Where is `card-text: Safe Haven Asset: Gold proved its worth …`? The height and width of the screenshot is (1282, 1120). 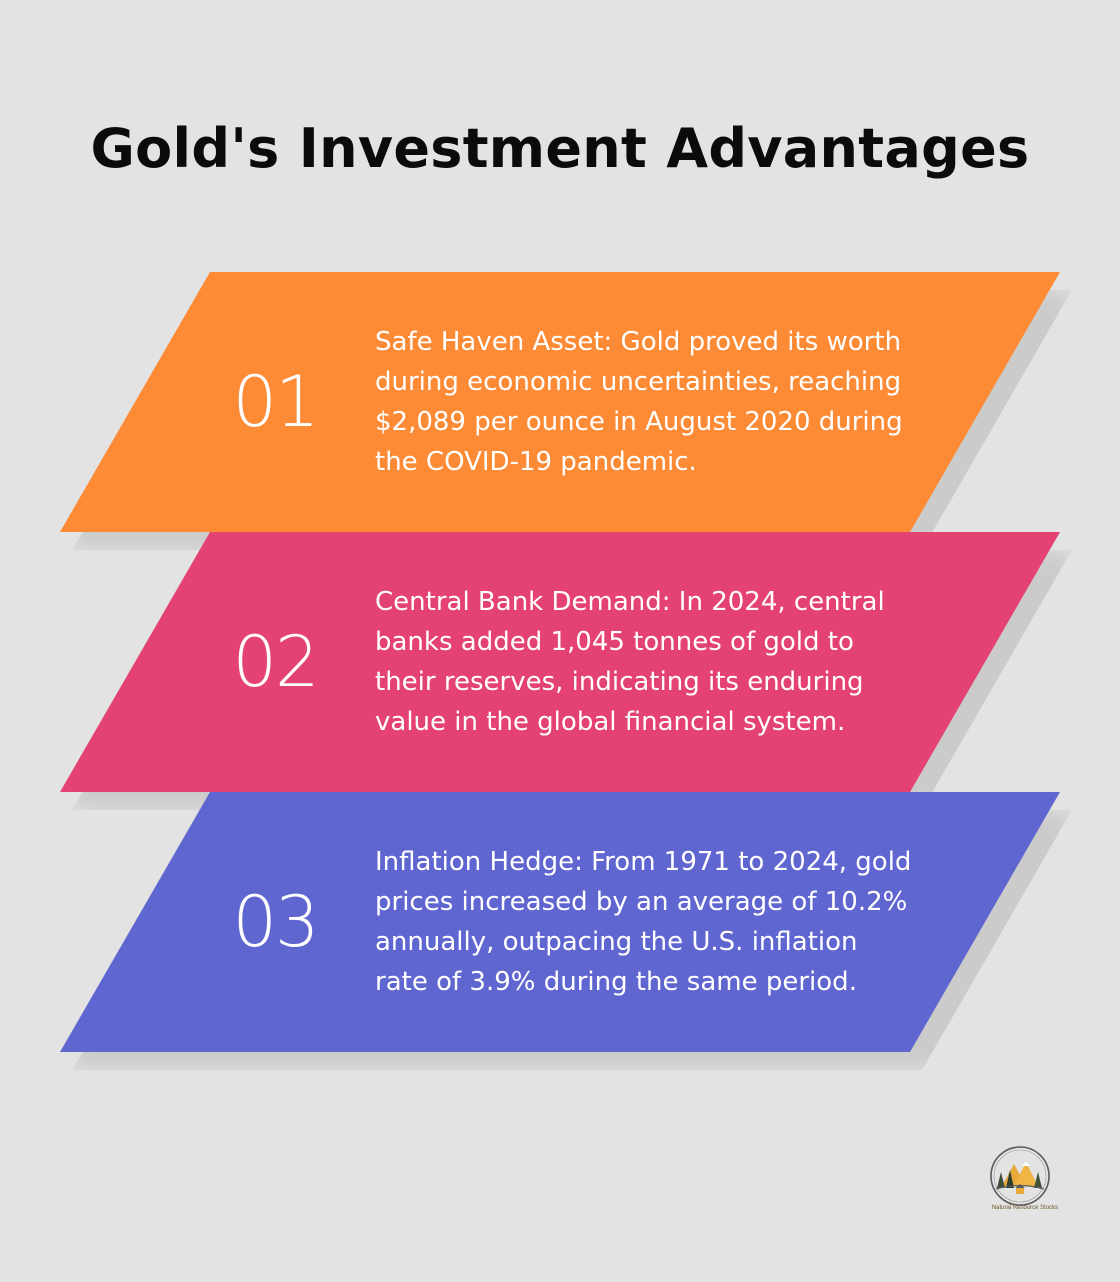
card-text: Safe Haven Asset: Gold proved its worth … is located at coordinates (645, 402).